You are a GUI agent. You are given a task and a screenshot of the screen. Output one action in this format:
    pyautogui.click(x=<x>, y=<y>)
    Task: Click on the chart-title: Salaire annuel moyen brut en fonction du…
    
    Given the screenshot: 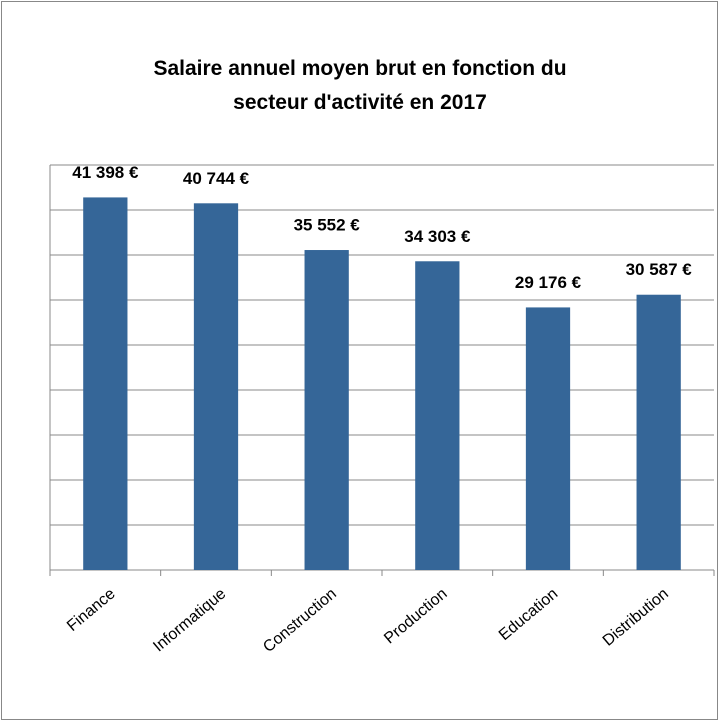 What is the action you would take?
    pyautogui.click(x=360, y=85)
    